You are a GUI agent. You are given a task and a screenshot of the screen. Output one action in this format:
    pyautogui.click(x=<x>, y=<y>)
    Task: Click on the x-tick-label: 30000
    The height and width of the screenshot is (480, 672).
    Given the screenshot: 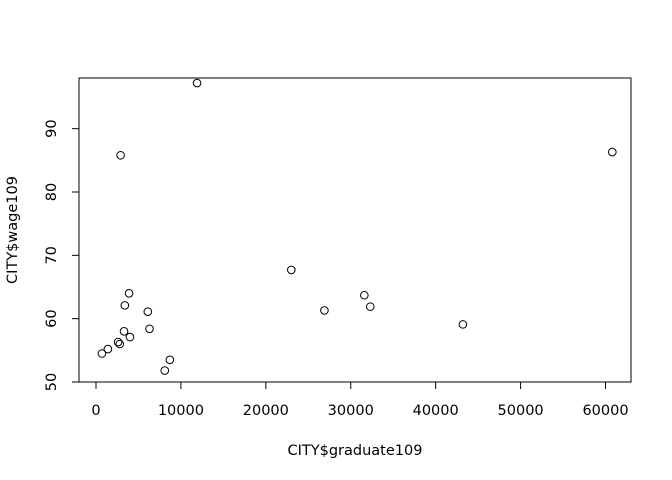 What is the action you would take?
    pyautogui.click(x=351, y=411)
    